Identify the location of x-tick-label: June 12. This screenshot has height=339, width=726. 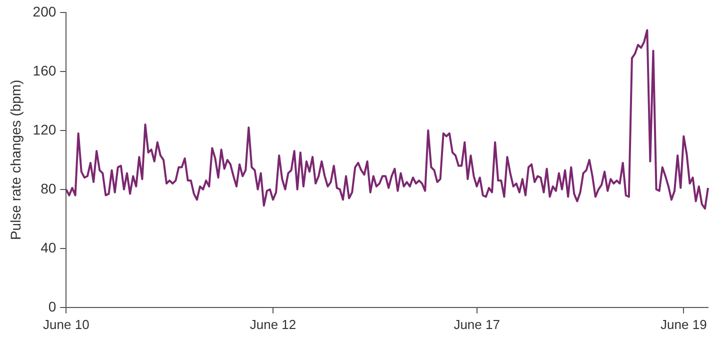
(273, 324).